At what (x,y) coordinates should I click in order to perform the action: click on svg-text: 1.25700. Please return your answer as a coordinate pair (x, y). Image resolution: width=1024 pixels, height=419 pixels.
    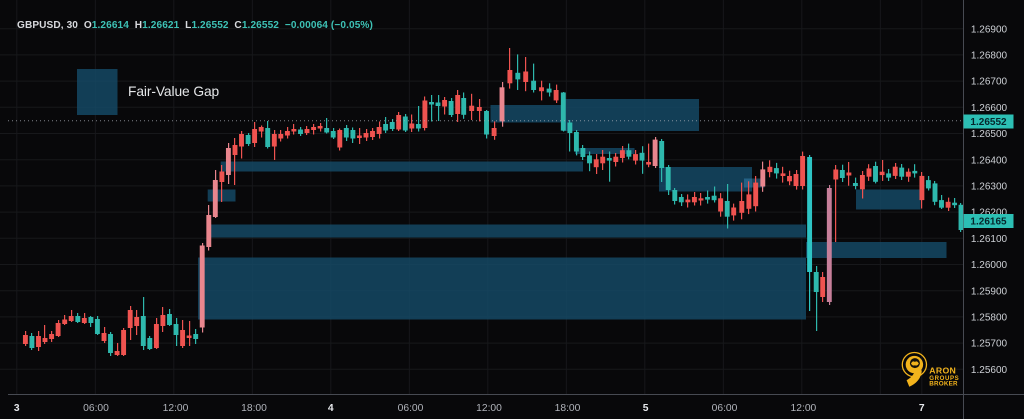
    Looking at the image, I should click on (989, 344).